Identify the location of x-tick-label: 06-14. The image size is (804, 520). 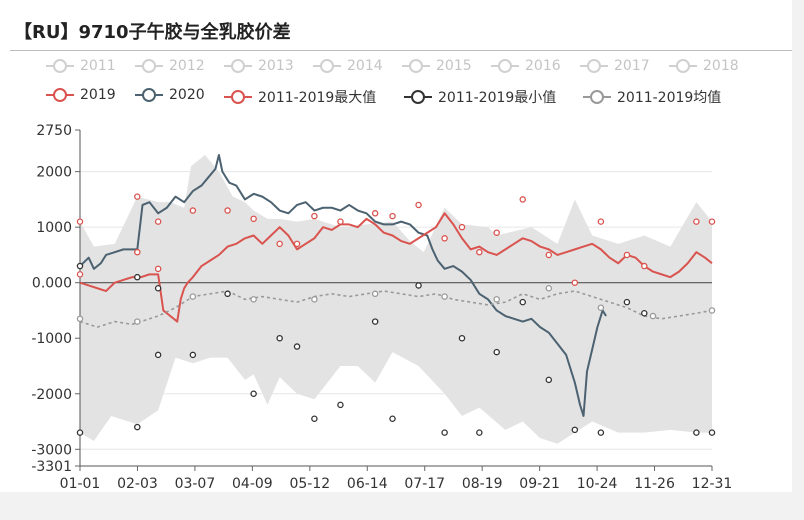
(367, 484).